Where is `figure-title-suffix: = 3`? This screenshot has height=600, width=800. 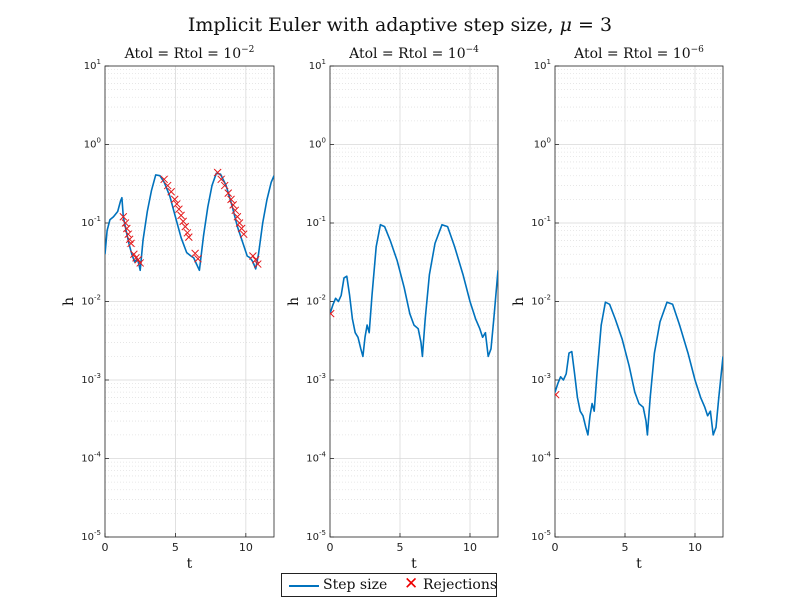 figure-title-suffix: = 3 is located at coordinates (592, 25).